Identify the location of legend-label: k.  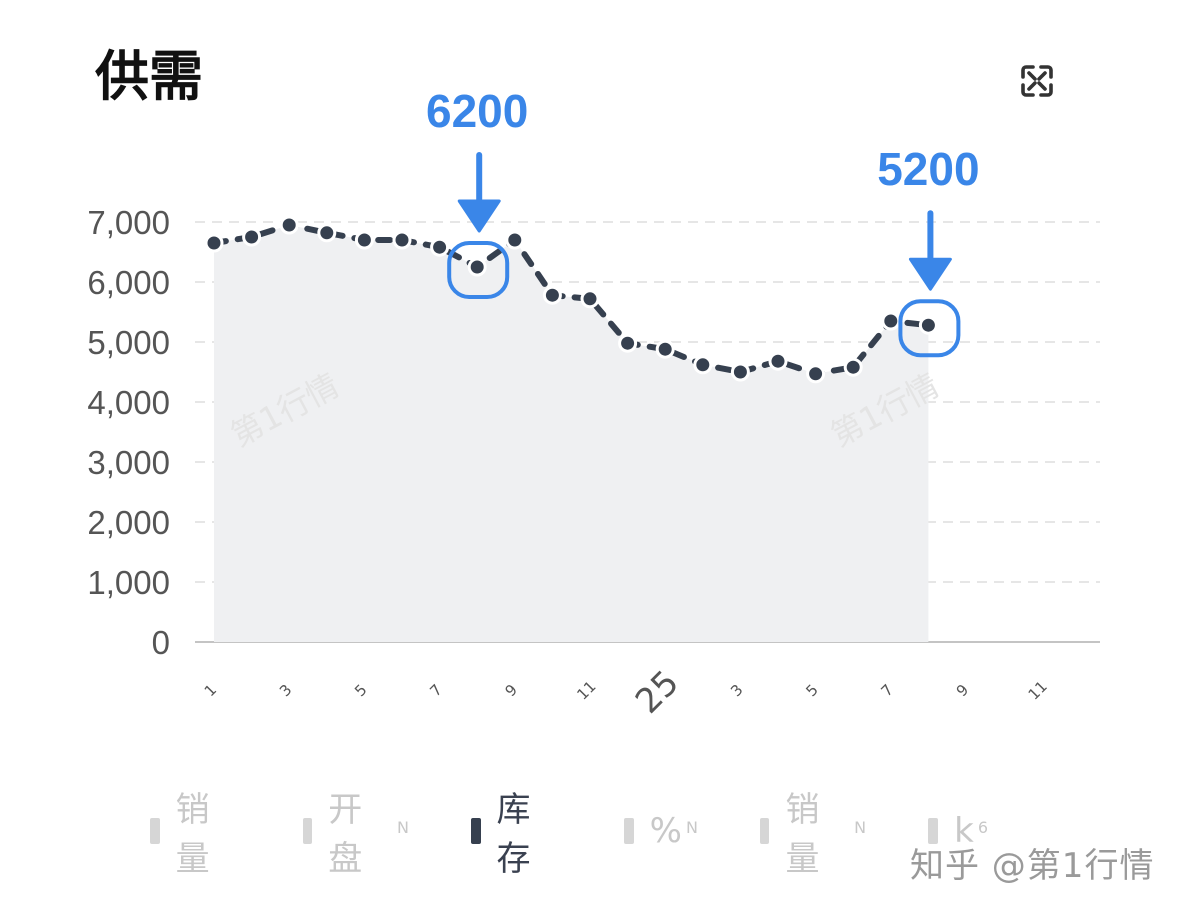
(964, 831).